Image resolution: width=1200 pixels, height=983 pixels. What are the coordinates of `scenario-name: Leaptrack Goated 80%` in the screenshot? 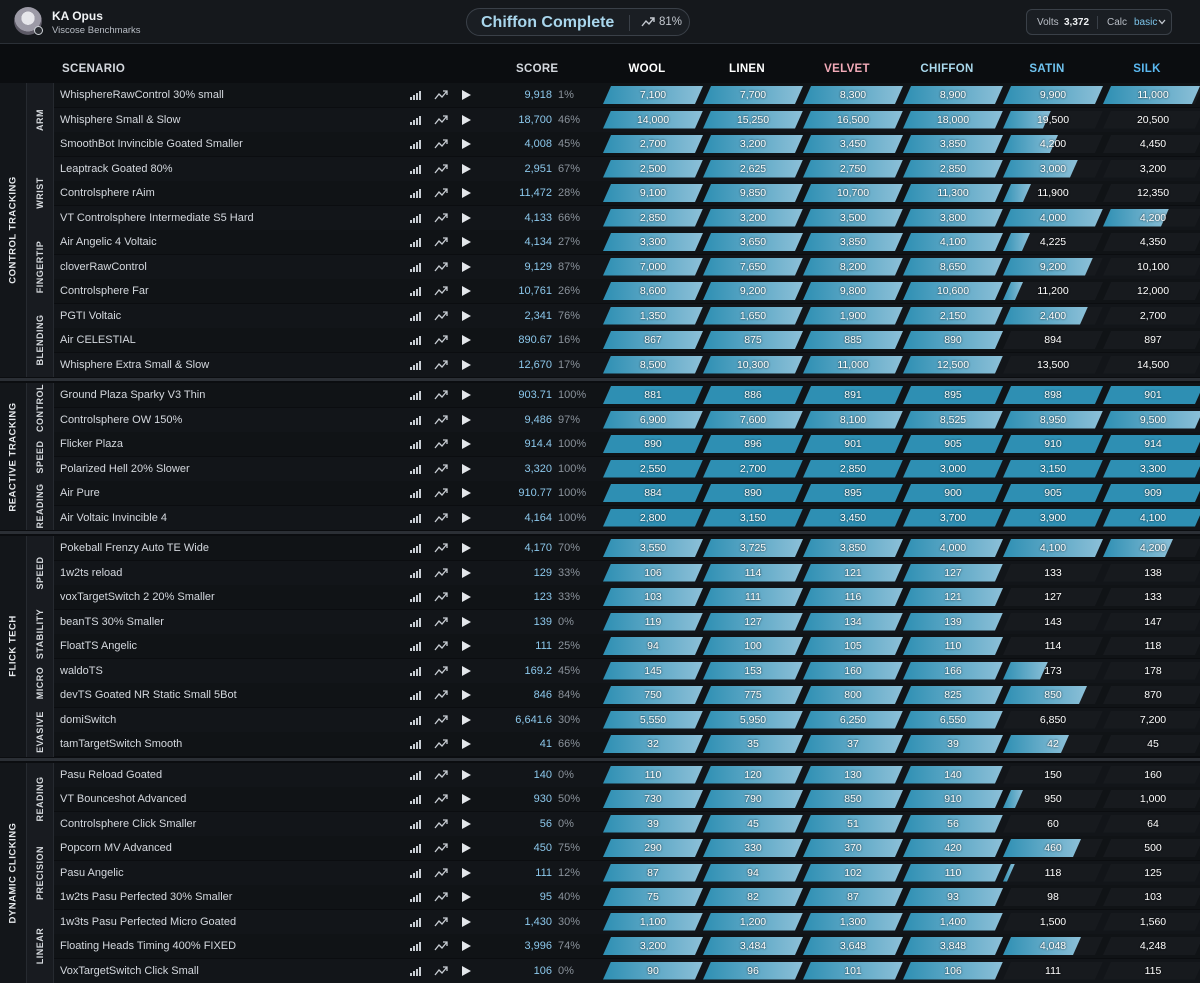 It's located at (116, 169).